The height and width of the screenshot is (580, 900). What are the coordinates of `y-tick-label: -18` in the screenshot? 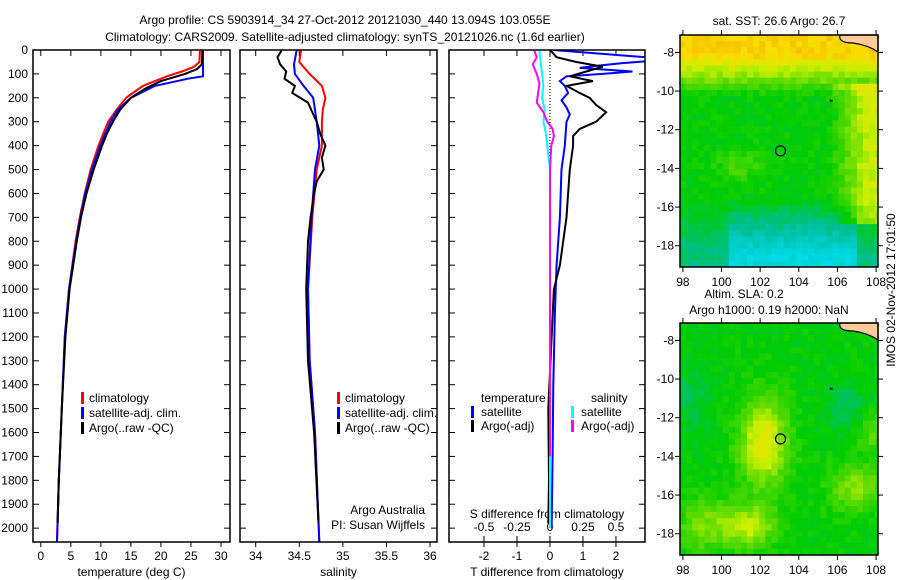 It's located at (666, 534).